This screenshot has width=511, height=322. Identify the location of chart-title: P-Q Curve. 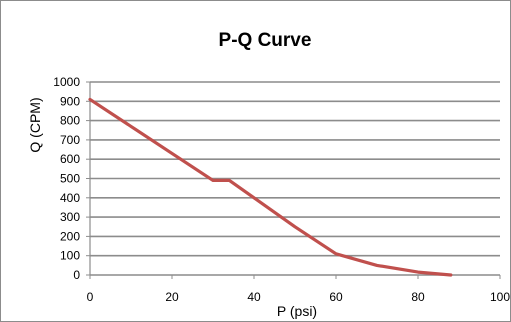
(265, 40).